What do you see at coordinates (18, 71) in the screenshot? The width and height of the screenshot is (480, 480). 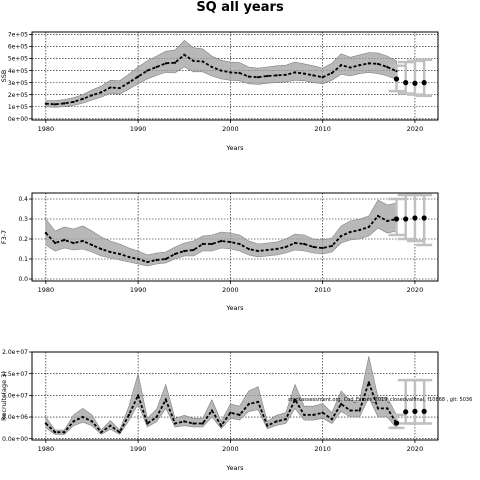 I see `y-tick-label: 4e+05` at bounding box center [18, 71].